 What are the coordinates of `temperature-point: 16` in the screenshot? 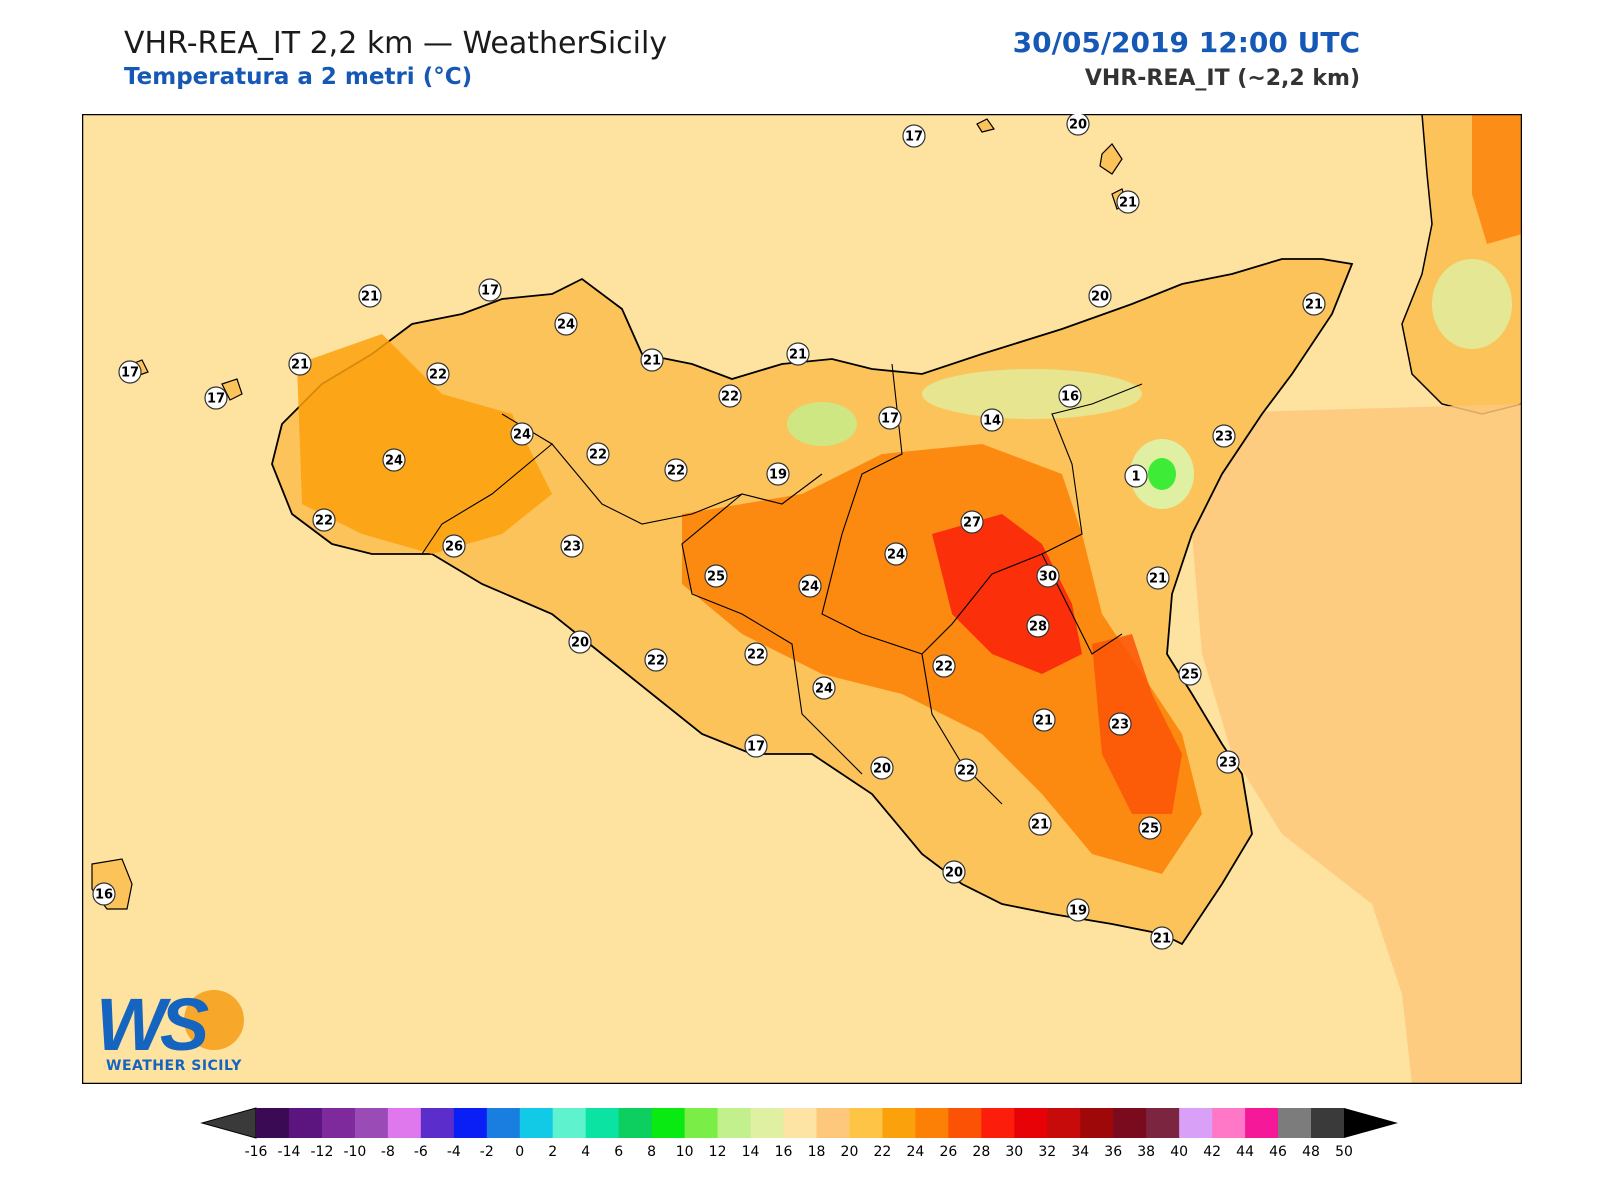 It's located at (1070, 396).